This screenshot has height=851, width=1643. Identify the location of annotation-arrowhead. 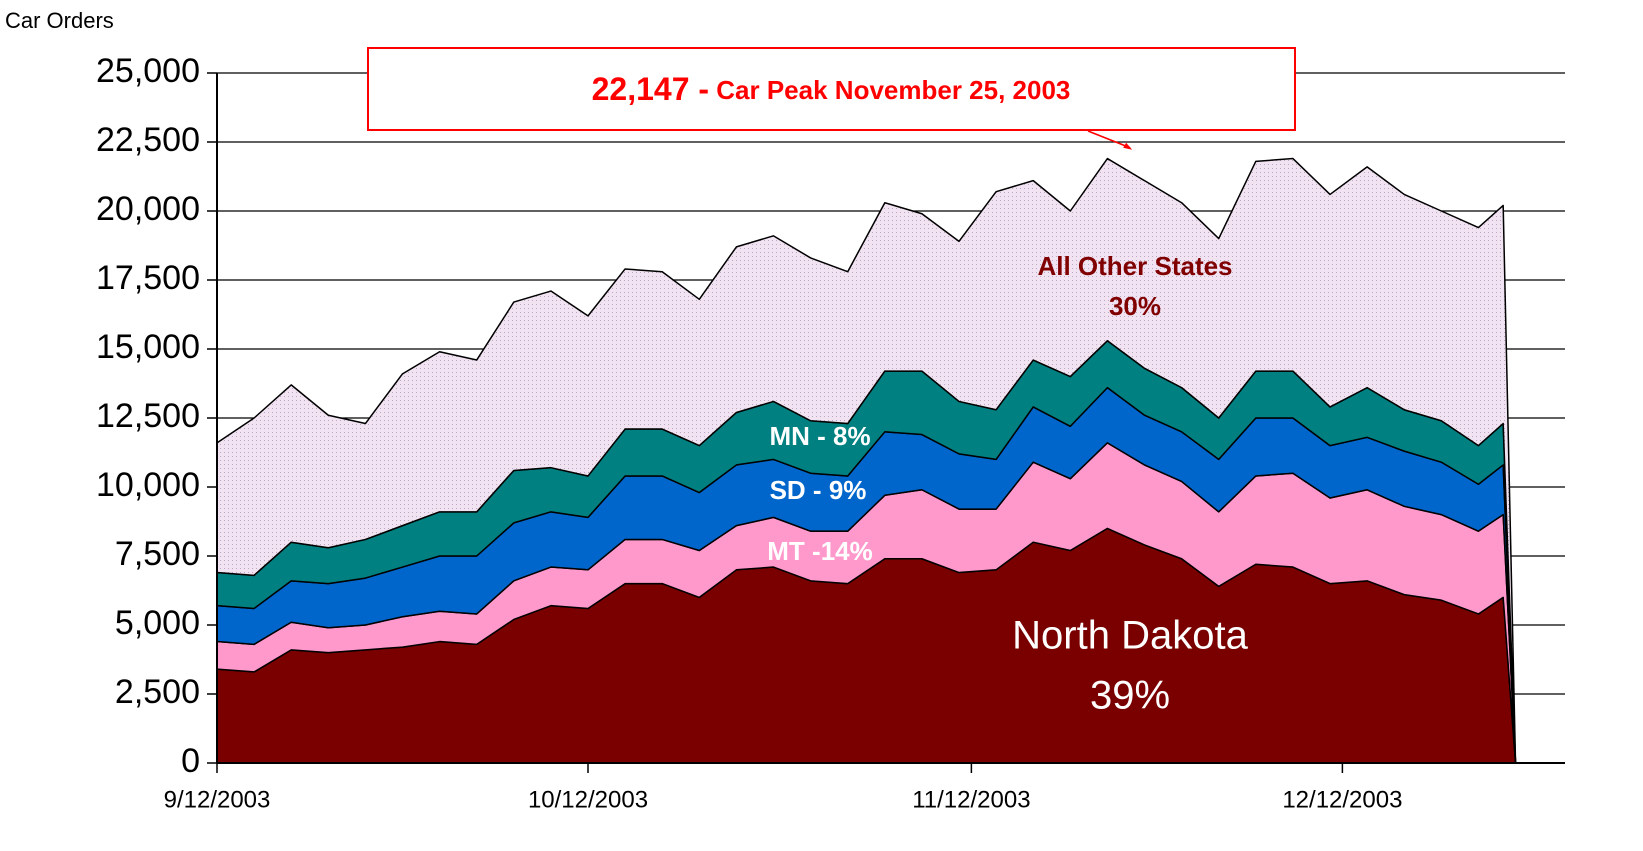
(1128, 146).